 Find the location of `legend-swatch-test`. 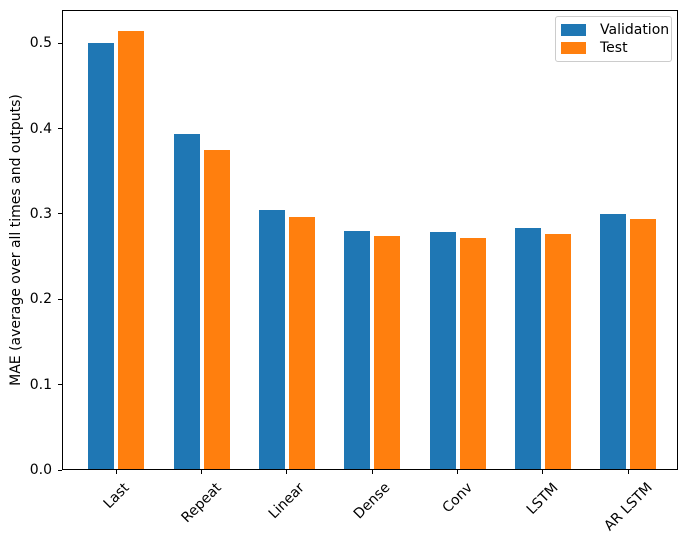

legend-swatch-test is located at coordinates (573, 48).